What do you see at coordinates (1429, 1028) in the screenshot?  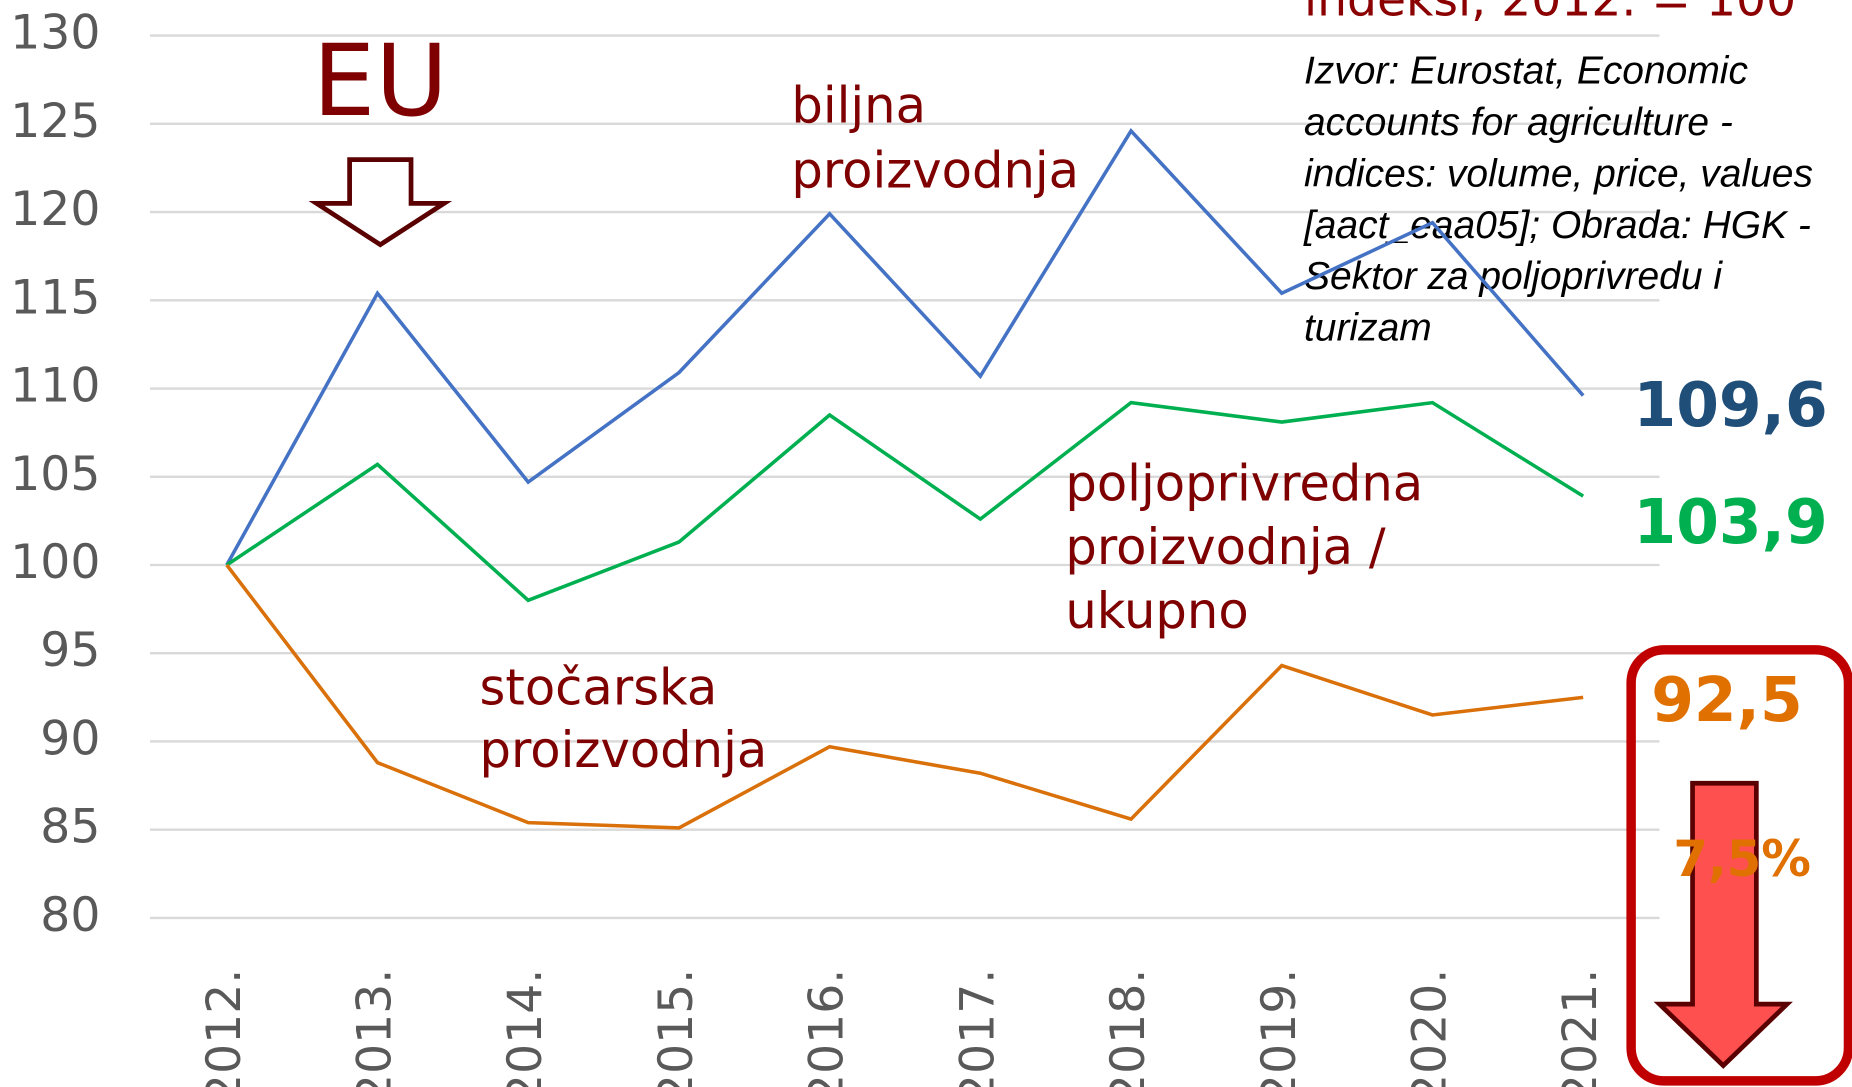 I see `x-tick-label: 2020.` at bounding box center [1429, 1028].